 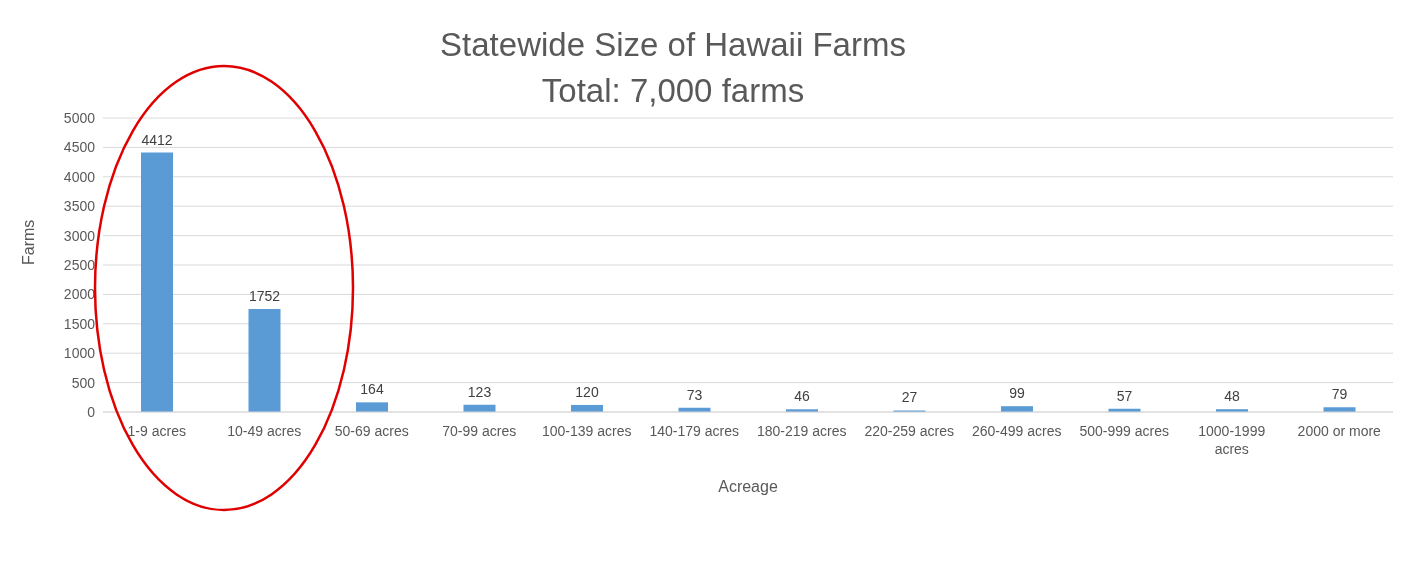 I want to click on x-tick-label: 1-9 acres, so click(x=156, y=431).